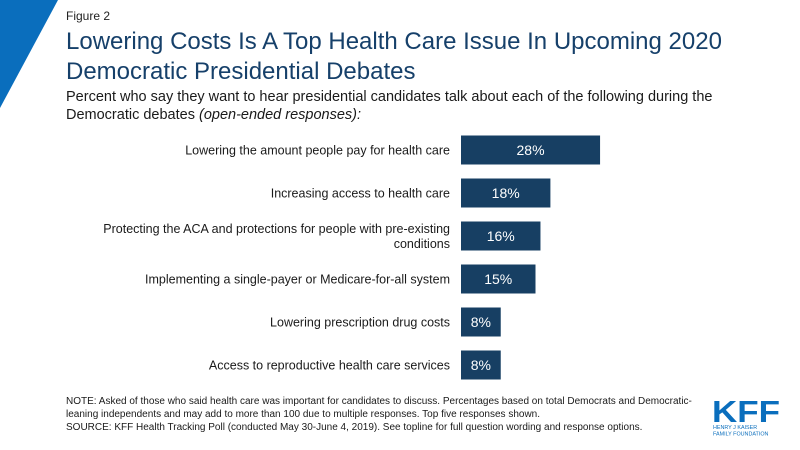  I want to click on category-label: Increasing access to health care, so click(360, 194).